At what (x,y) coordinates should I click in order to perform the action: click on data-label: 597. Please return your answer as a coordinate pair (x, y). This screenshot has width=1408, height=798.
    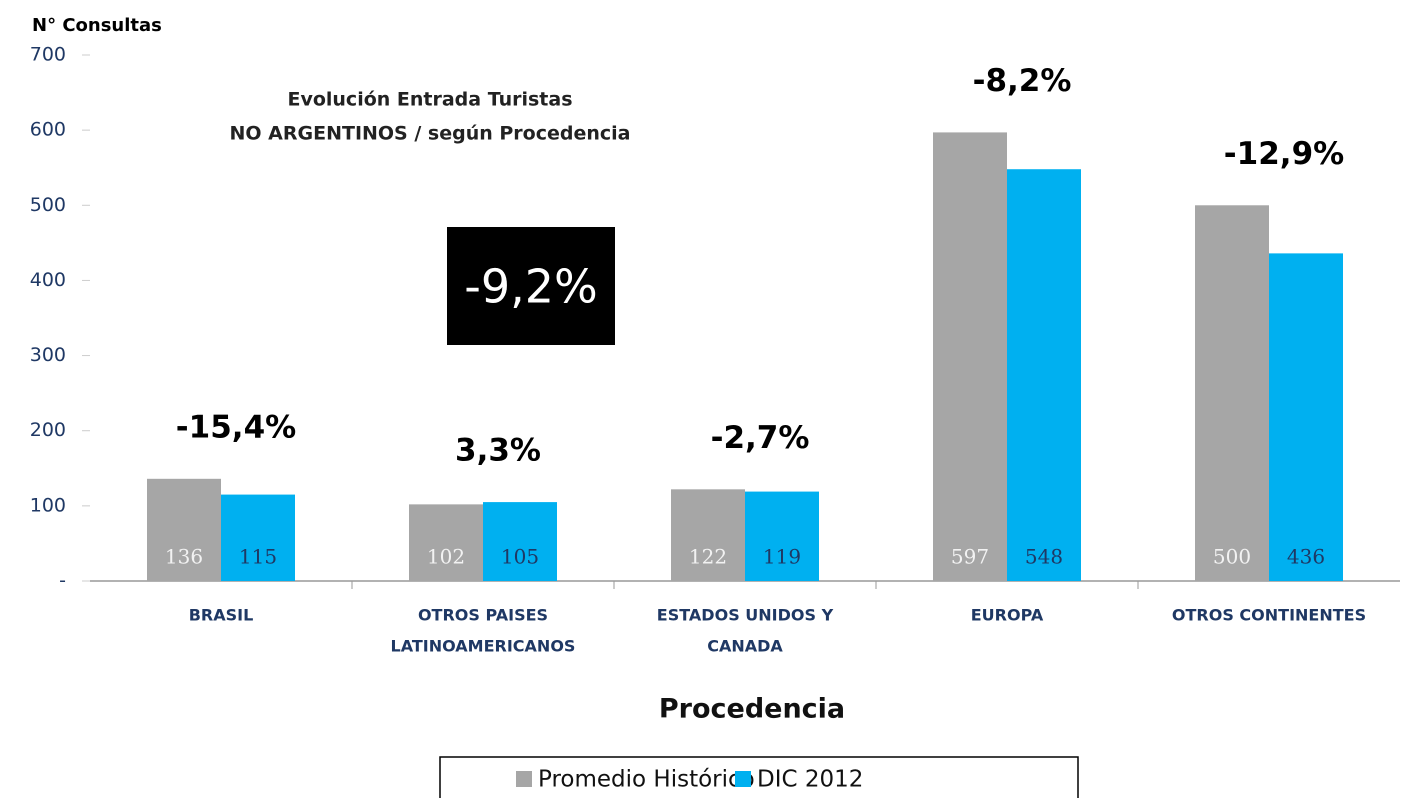
    Looking at the image, I should click on (970, 557).